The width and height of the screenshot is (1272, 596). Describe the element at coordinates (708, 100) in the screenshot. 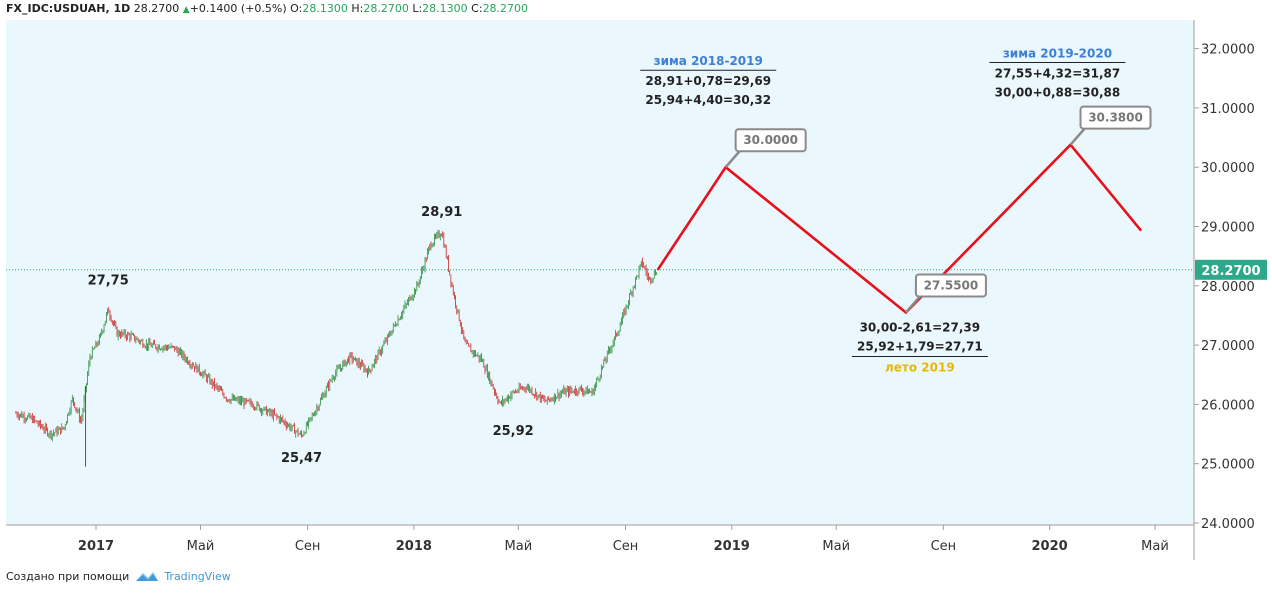

I see `annotation-line: 25,94+4,40=30,32` at that location.